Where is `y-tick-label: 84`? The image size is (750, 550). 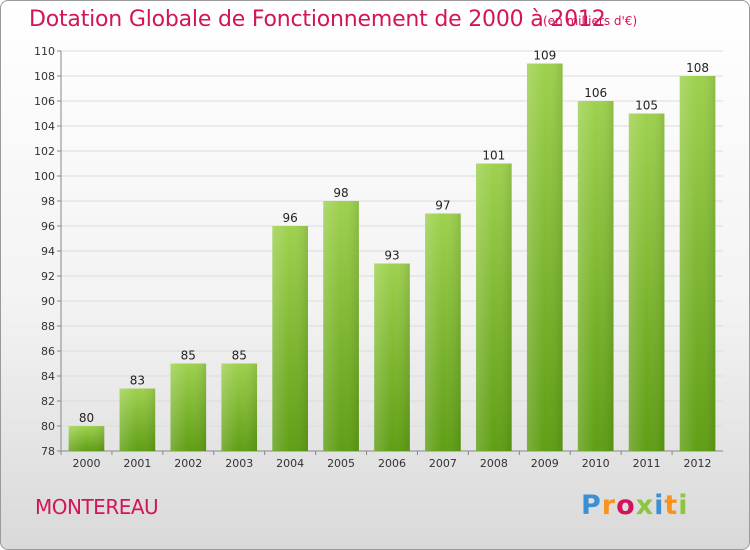
y-tick-label: 84 is located at coordinates (48, 376).